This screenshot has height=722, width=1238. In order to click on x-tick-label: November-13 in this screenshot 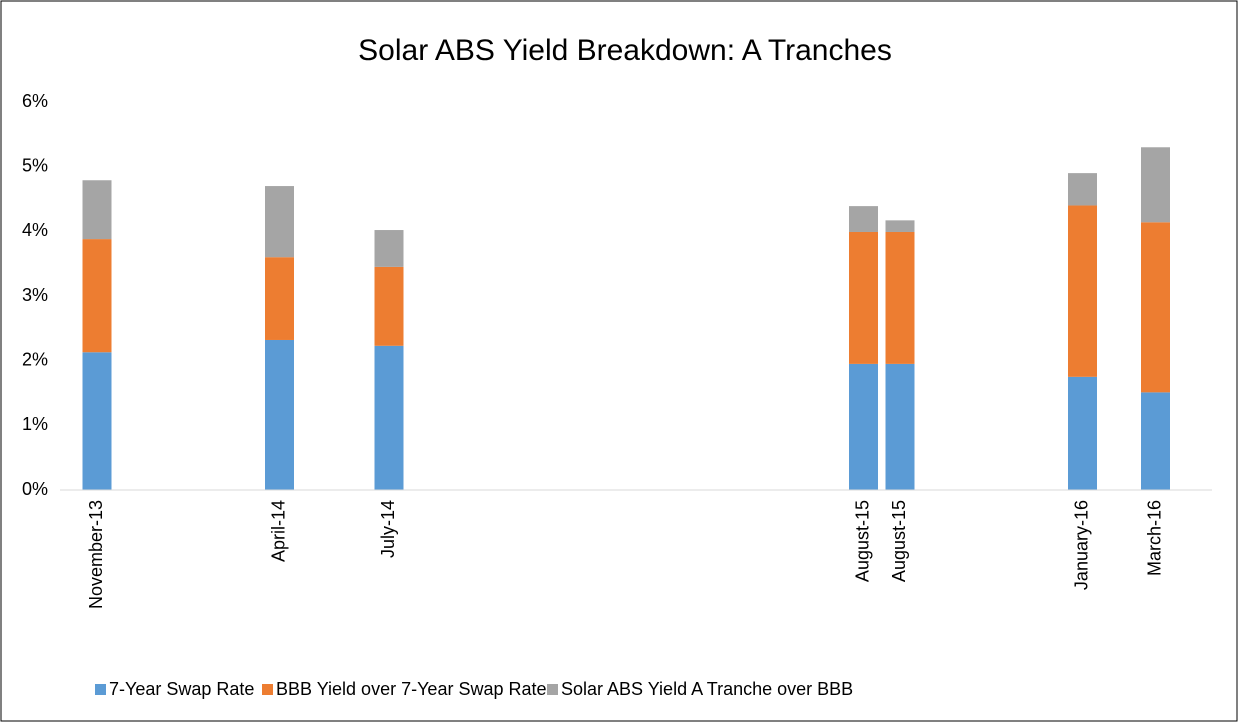, I will do `click(96, 554)`.